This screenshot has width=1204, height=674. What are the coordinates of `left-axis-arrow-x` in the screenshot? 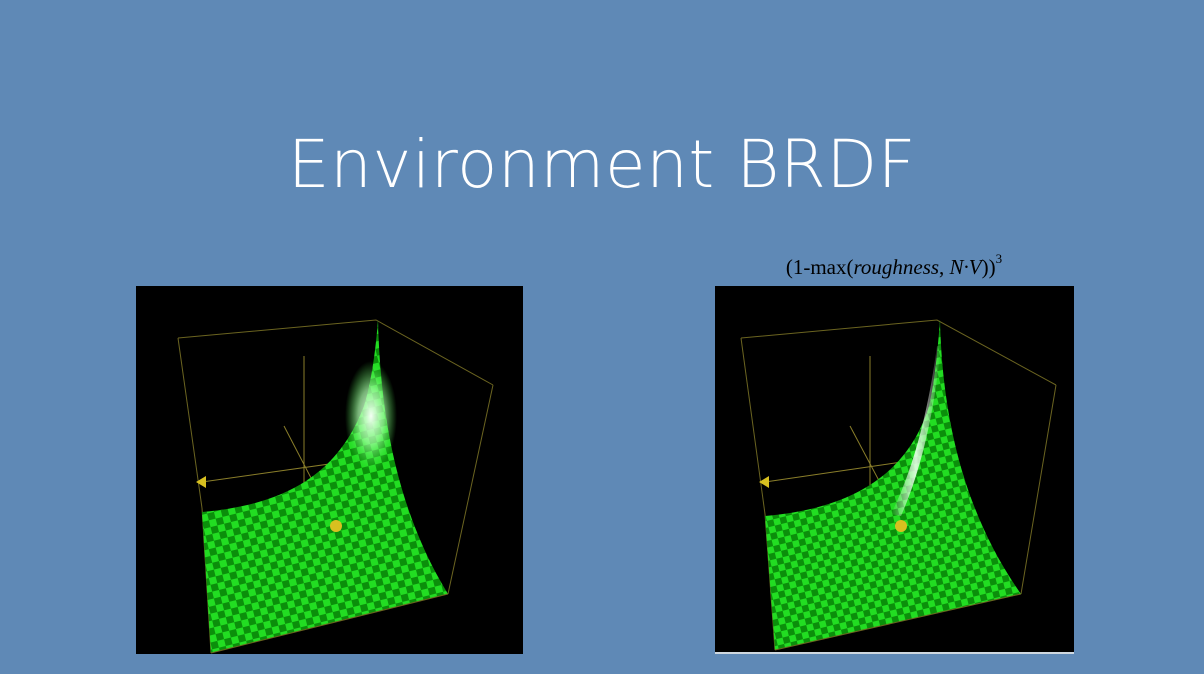 It's located at (201, 482).